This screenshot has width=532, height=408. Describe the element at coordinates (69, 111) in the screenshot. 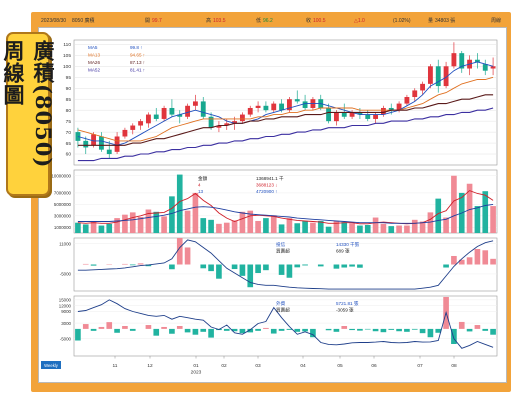

I see `price-tick-label: 80` at that location.